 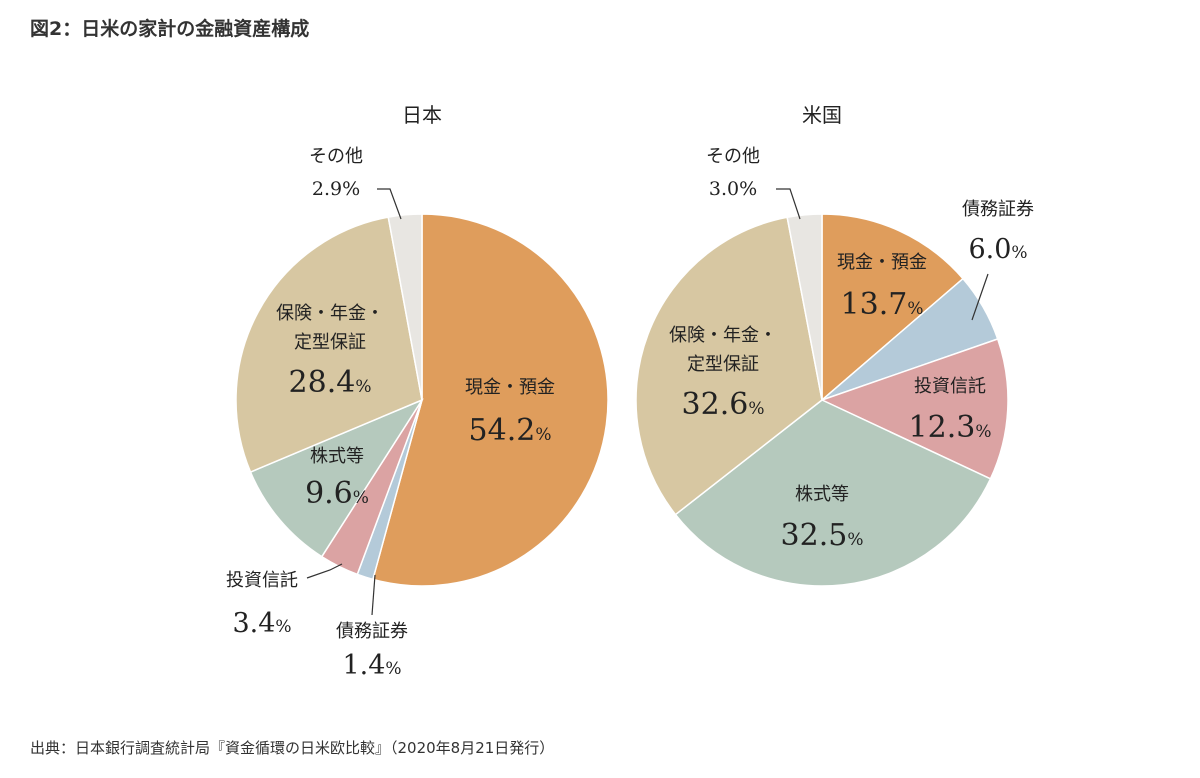 I want to click on slice-label-bonds: 債務証券 6.0%, so click(x=998, y=260).